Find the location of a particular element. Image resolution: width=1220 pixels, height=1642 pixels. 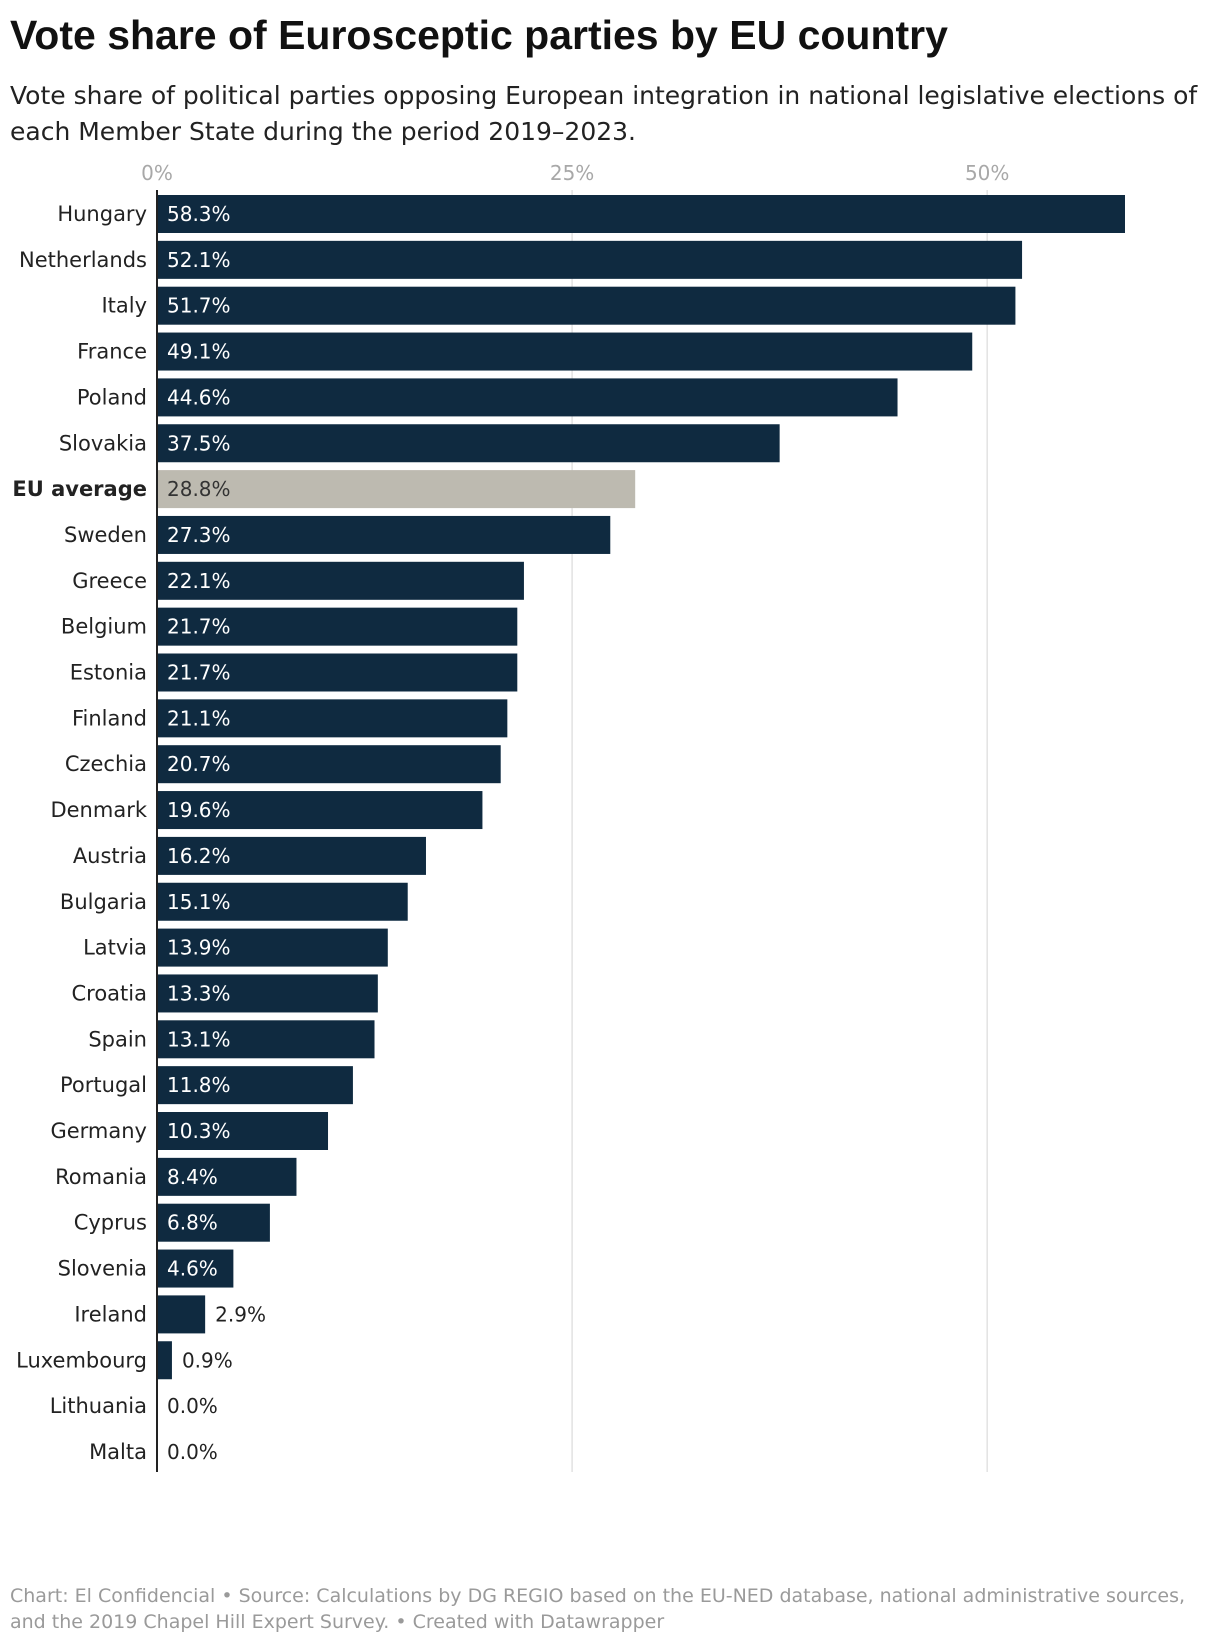

value-label: 15.1% is located at coordinates (199, 902).